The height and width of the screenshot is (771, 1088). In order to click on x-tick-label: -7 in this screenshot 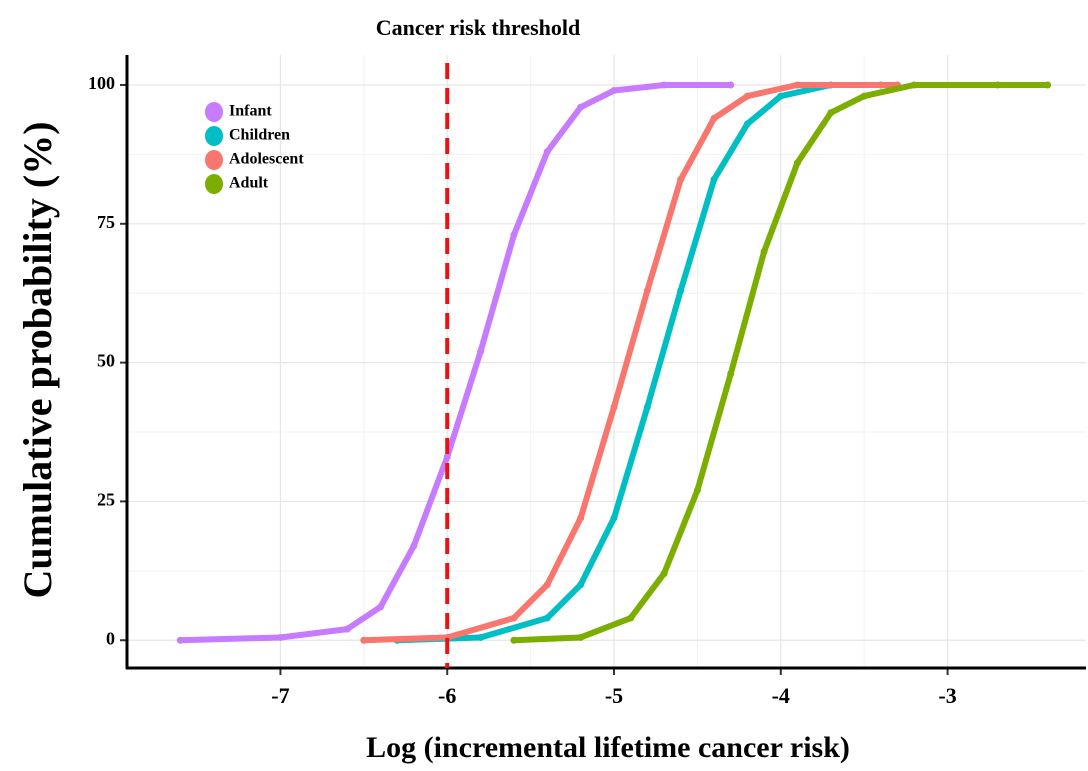, I will do `click(280, 695)`.